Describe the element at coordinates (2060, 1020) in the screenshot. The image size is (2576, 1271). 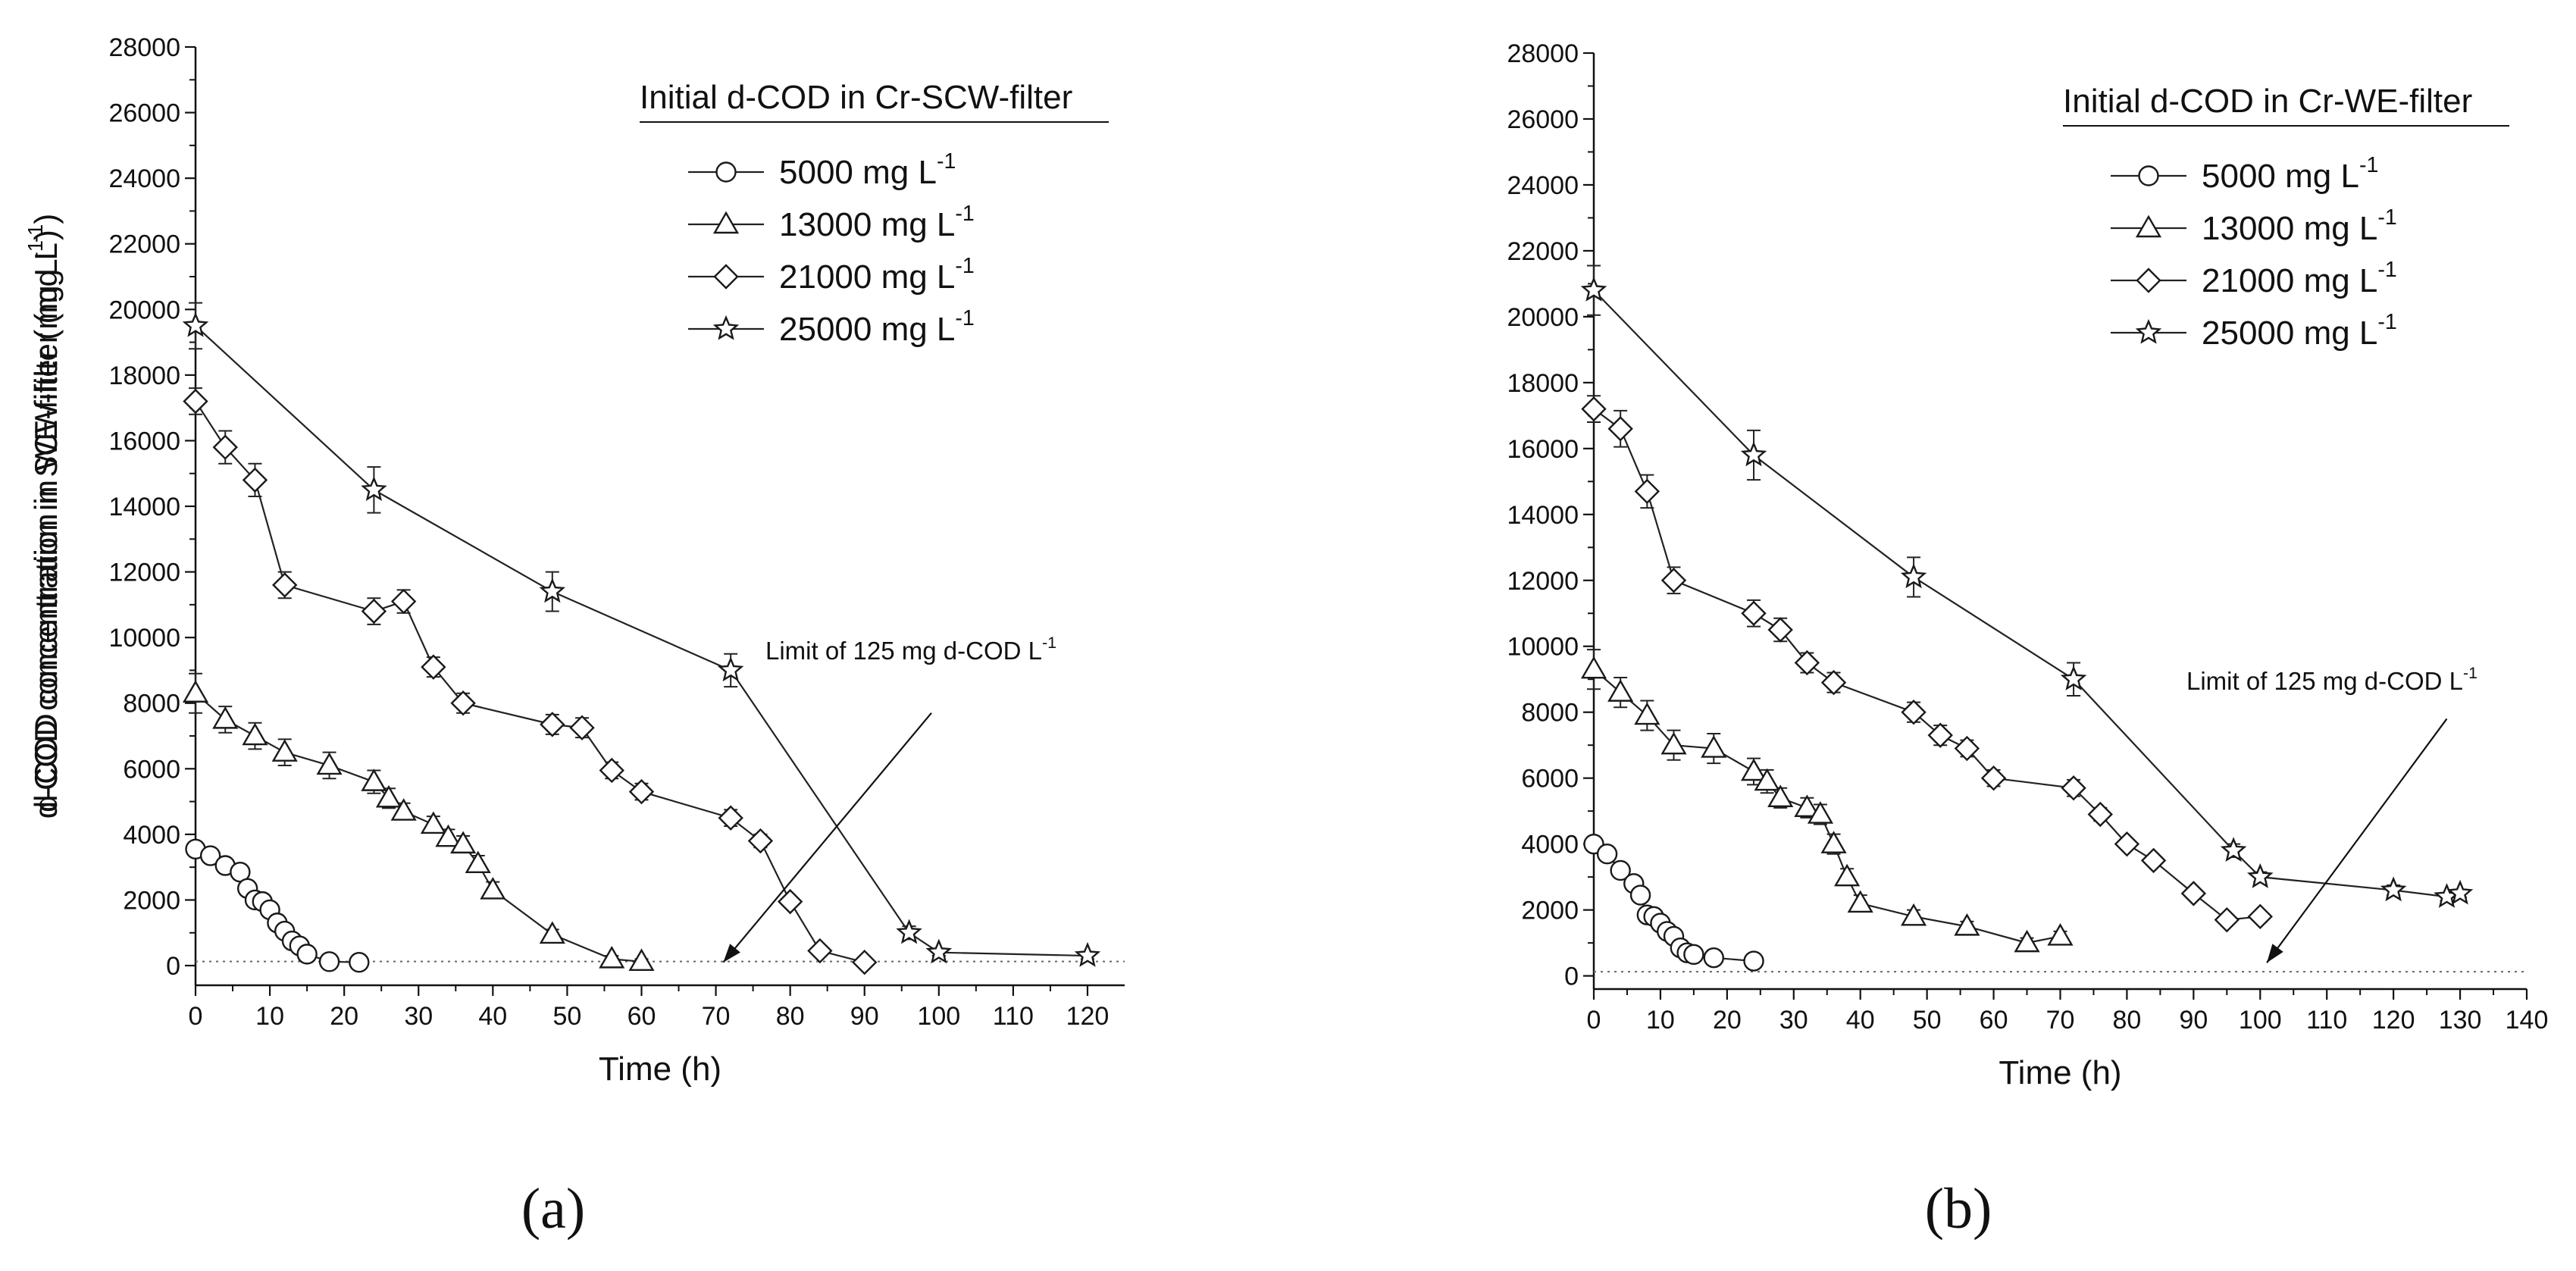
I see `x-tick-label: 70` at that location.